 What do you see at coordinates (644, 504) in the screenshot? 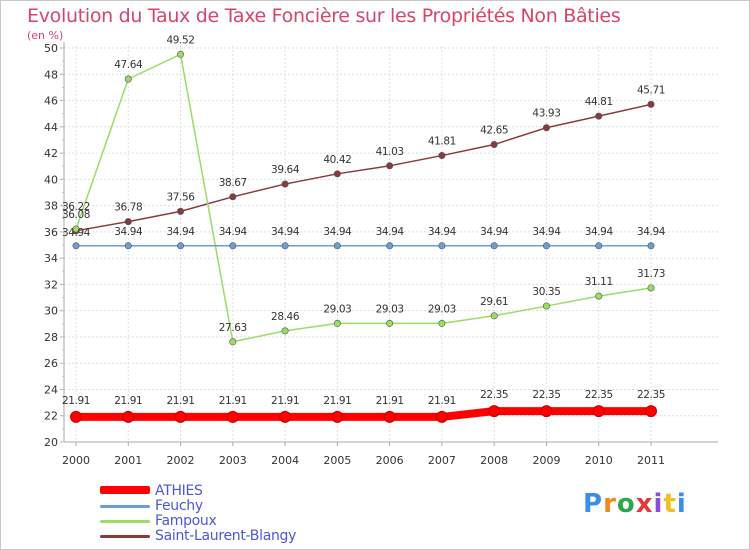
I see `logo-letter: x` at bounding box center [644, 504].